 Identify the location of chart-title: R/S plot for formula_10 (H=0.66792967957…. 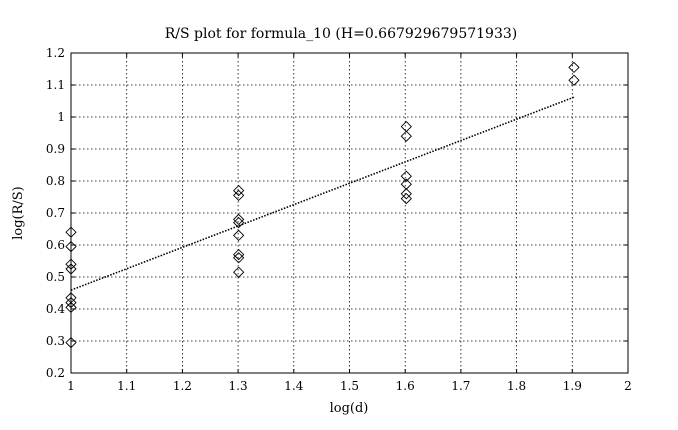
(341, 34).